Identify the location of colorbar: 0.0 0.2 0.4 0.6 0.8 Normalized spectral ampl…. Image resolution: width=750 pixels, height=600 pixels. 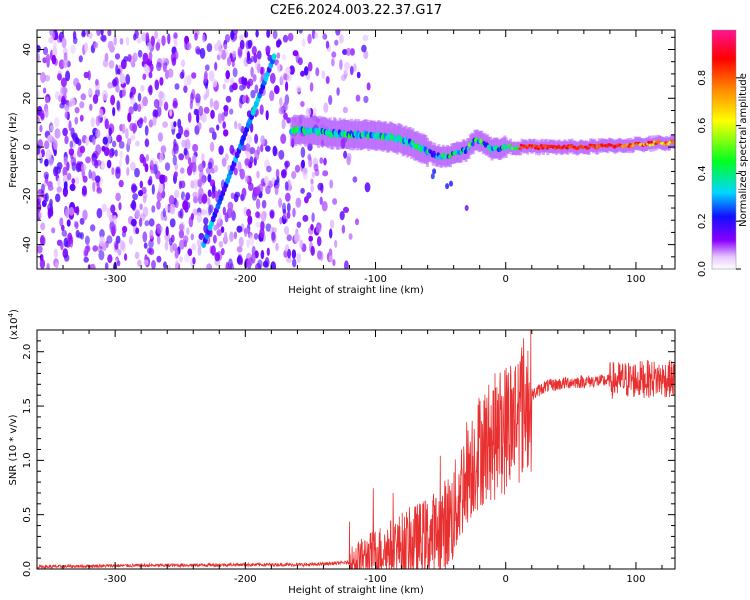
(723, 153).